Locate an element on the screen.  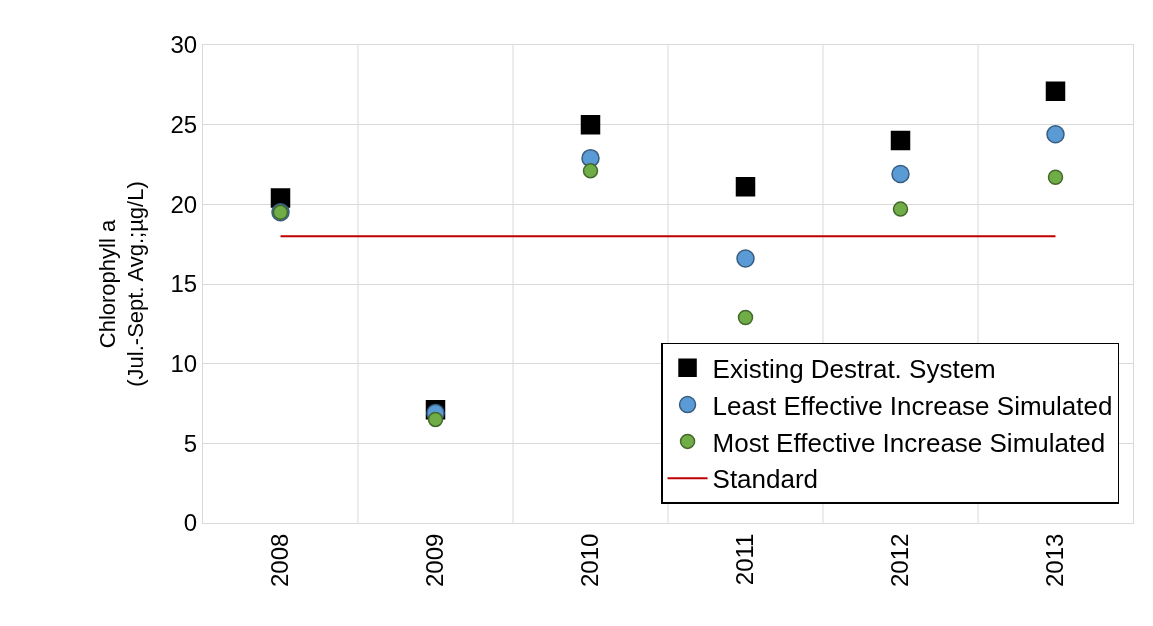
x-tick-label: 2009 is located at coordinates (435, 560).